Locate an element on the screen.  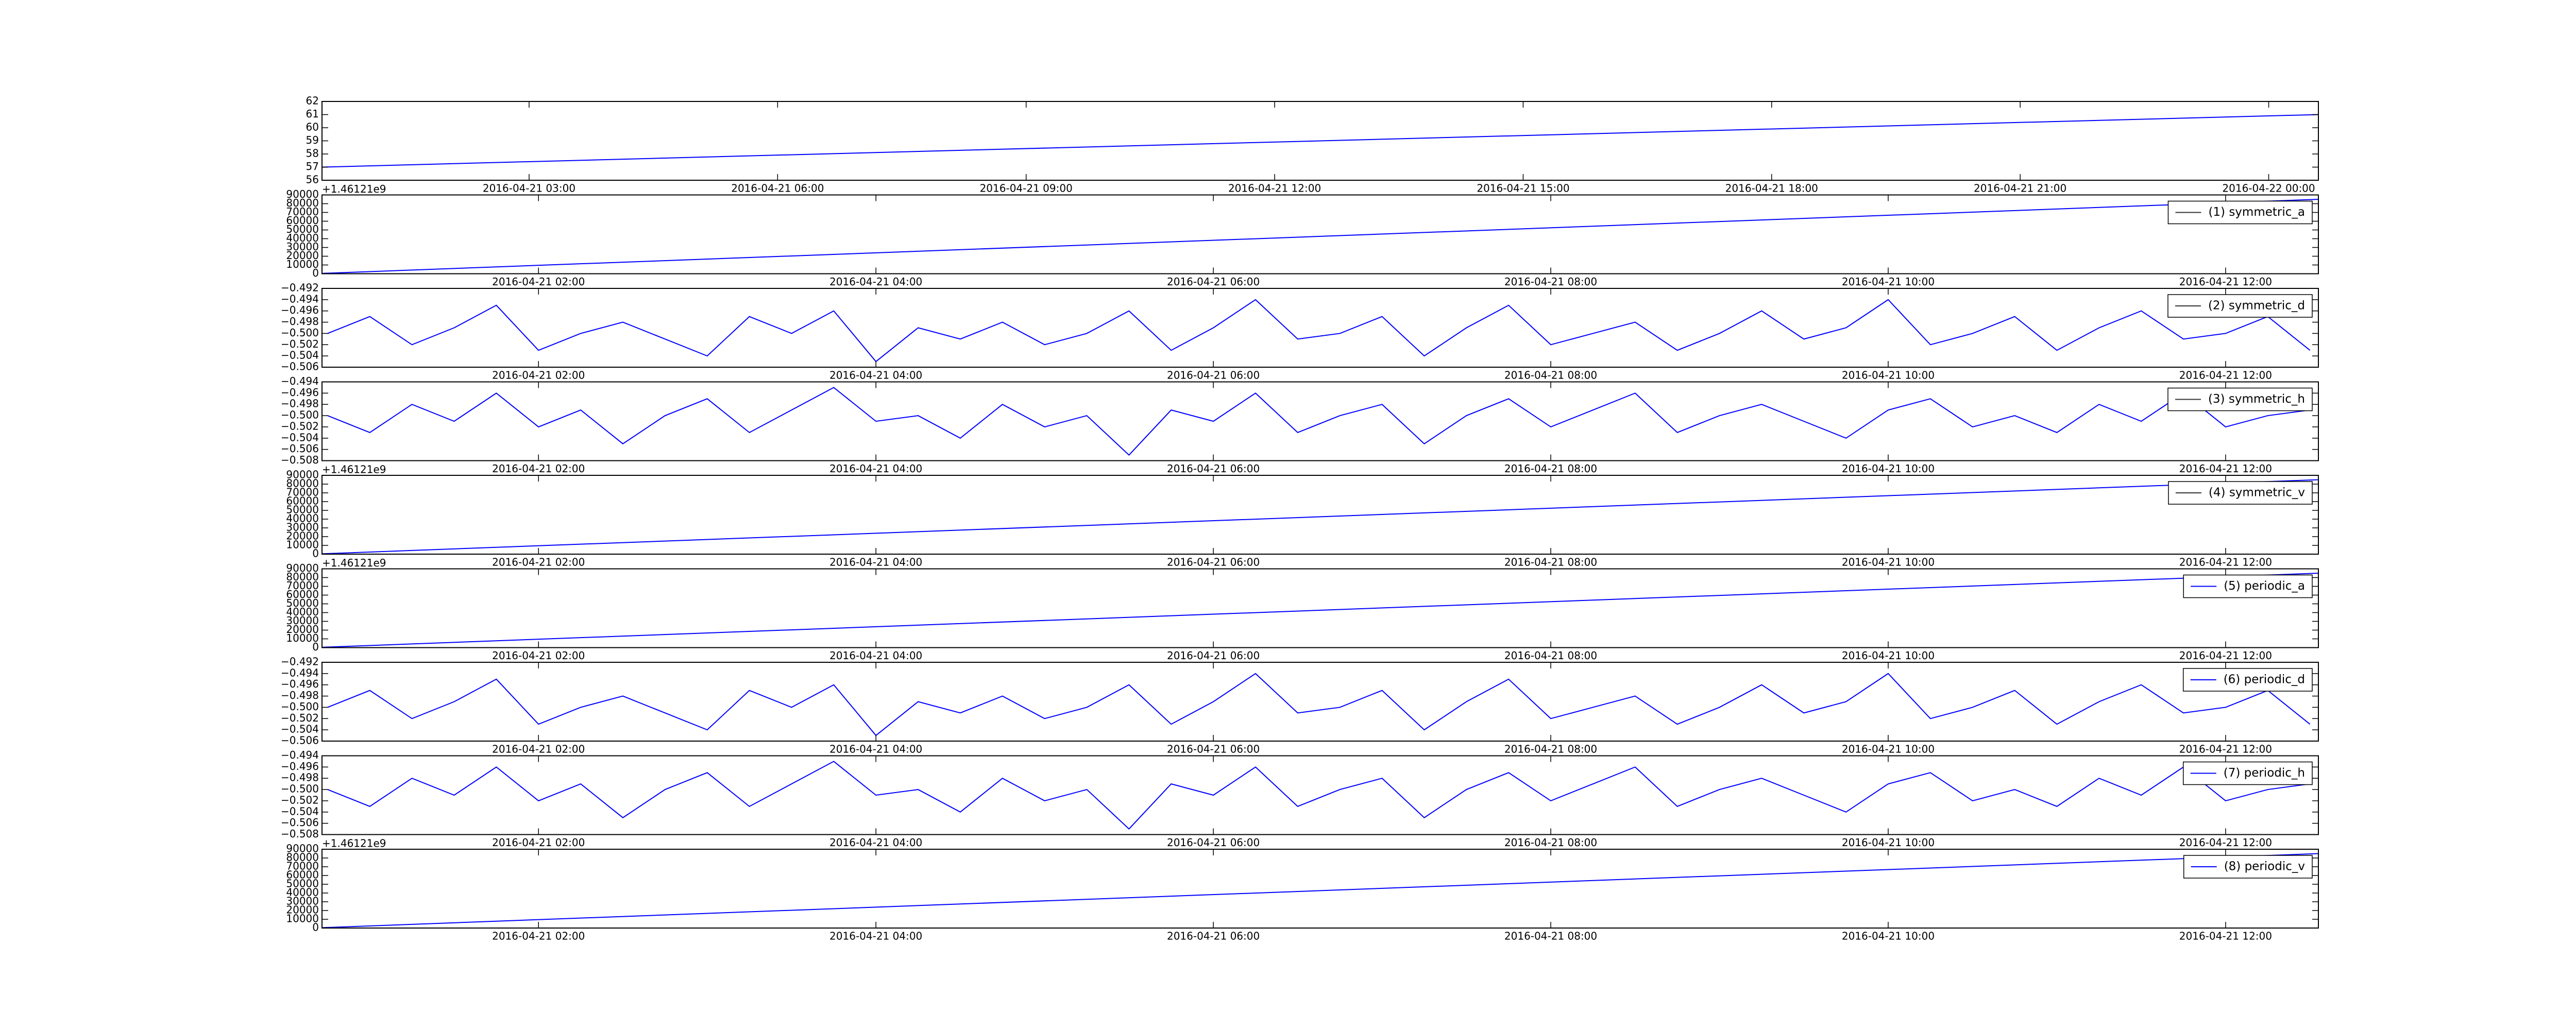
legend: (2) symmetric_d is located at coordinates (2240, 306).